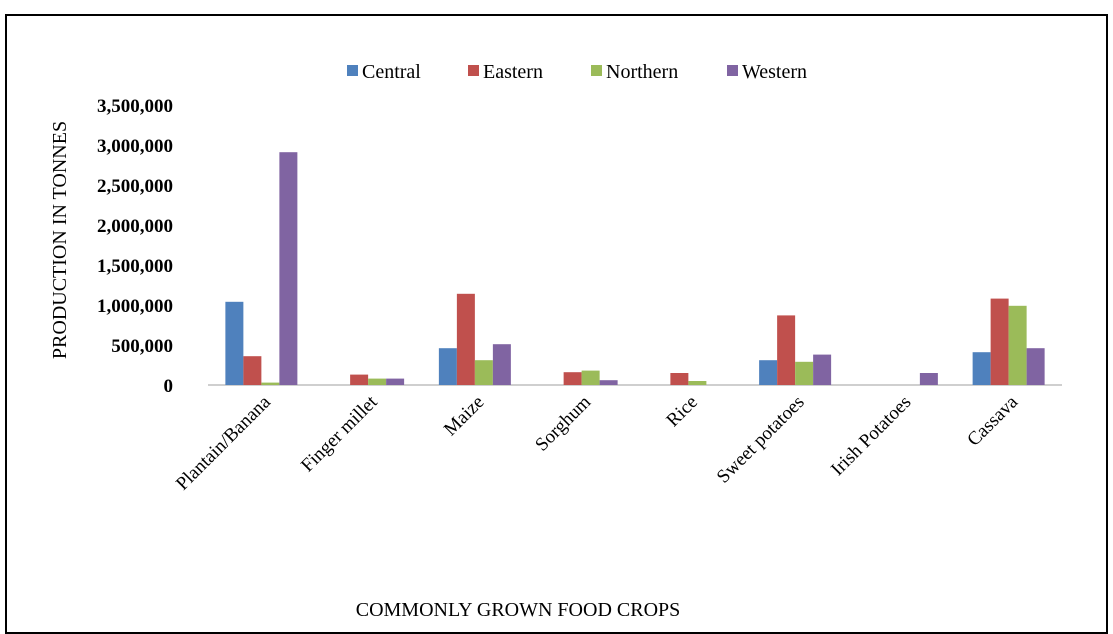 The height and width of the screenshot is (634, 1113). What do you see at coordinates (142, 346) in the screenshot?
I see `y-tick-label: 500,000` at bounding box center [142, 346].